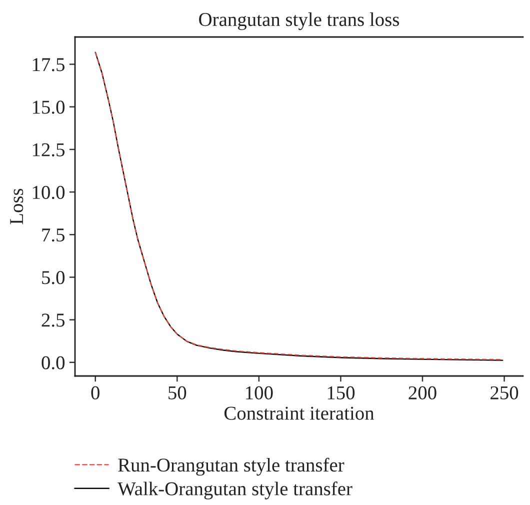  I want to click on x-tick-label: 200, so click(422, 393).